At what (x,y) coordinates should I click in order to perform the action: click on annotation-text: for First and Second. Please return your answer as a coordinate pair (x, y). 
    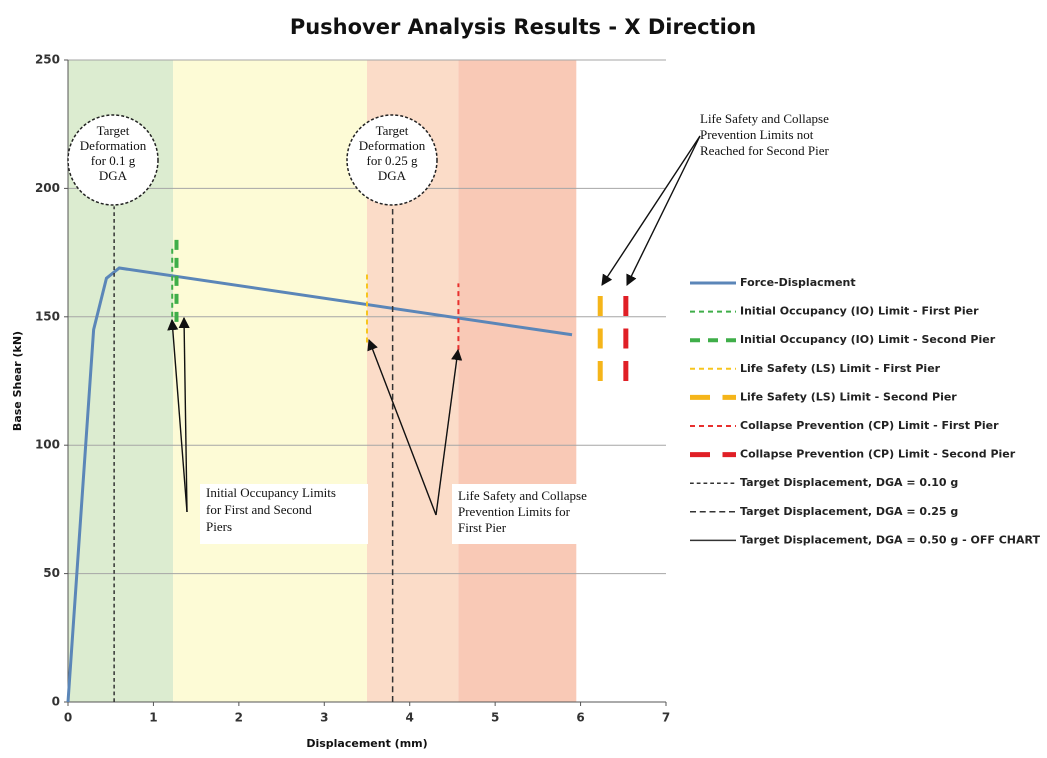
    Looking at the image, I should click on (259, 509).